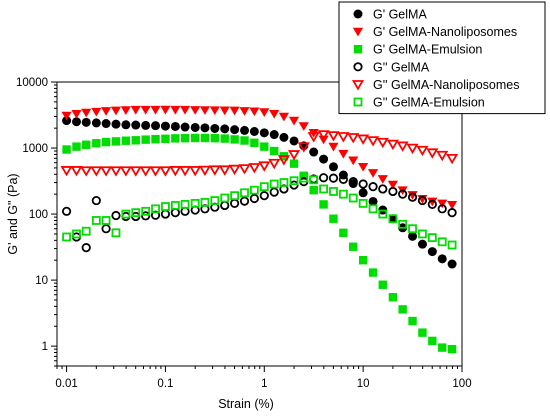 This screenshot has width=550, height=416. What do you see at coordinates (264, 384) in the screenshot?
I see `x-tick-label: 1` at bounding box center [264, 384].